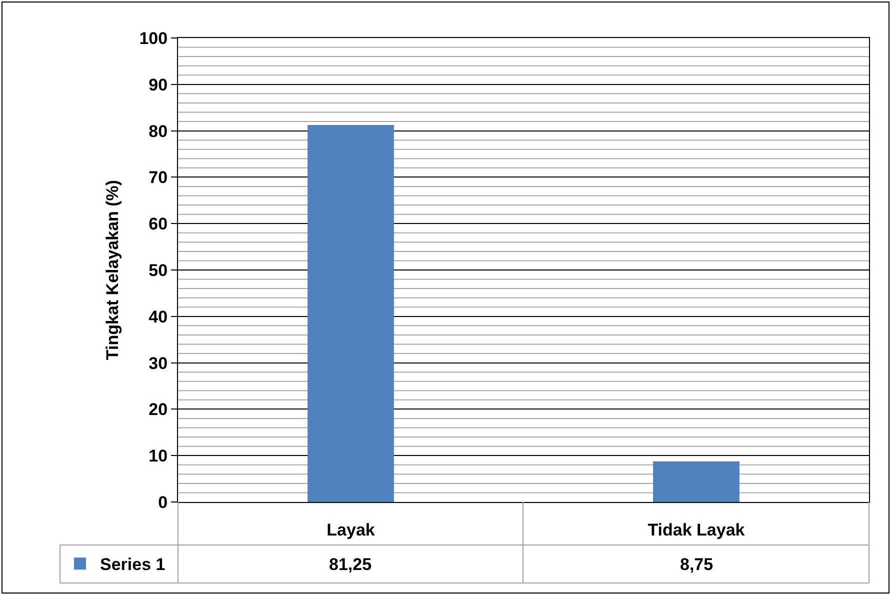  I want to click on y-tick-label: 80, so click(158, 131).